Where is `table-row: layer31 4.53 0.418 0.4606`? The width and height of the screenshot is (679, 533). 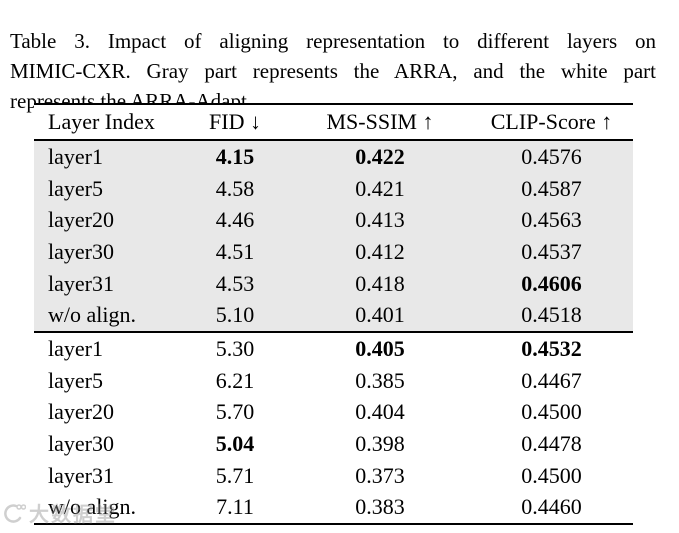 table-row: layer31 4.53 0.418 0.4606 is located at coordinates (333, 283).